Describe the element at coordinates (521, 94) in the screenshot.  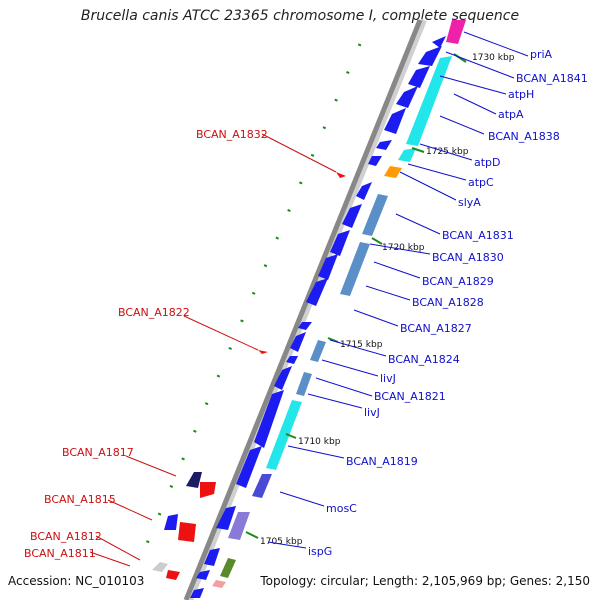
I see `gene-label-atpH: atpH` at that location.